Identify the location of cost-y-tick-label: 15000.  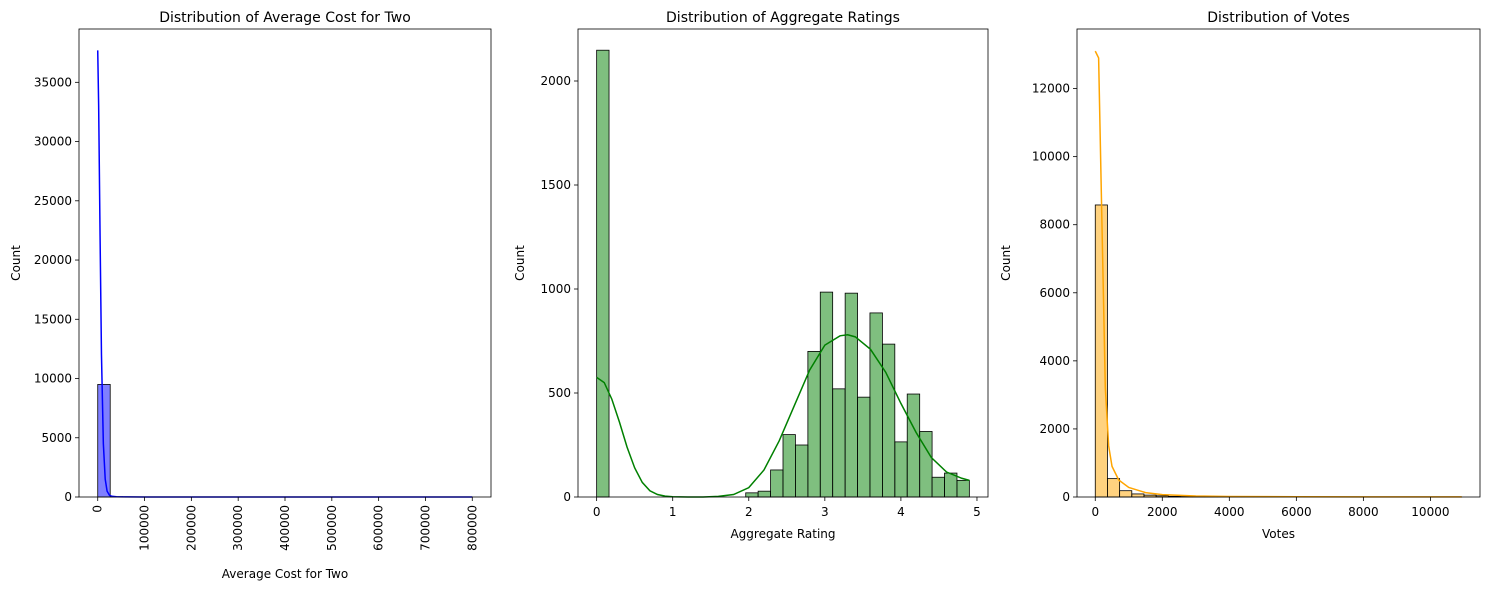
(53, 319).